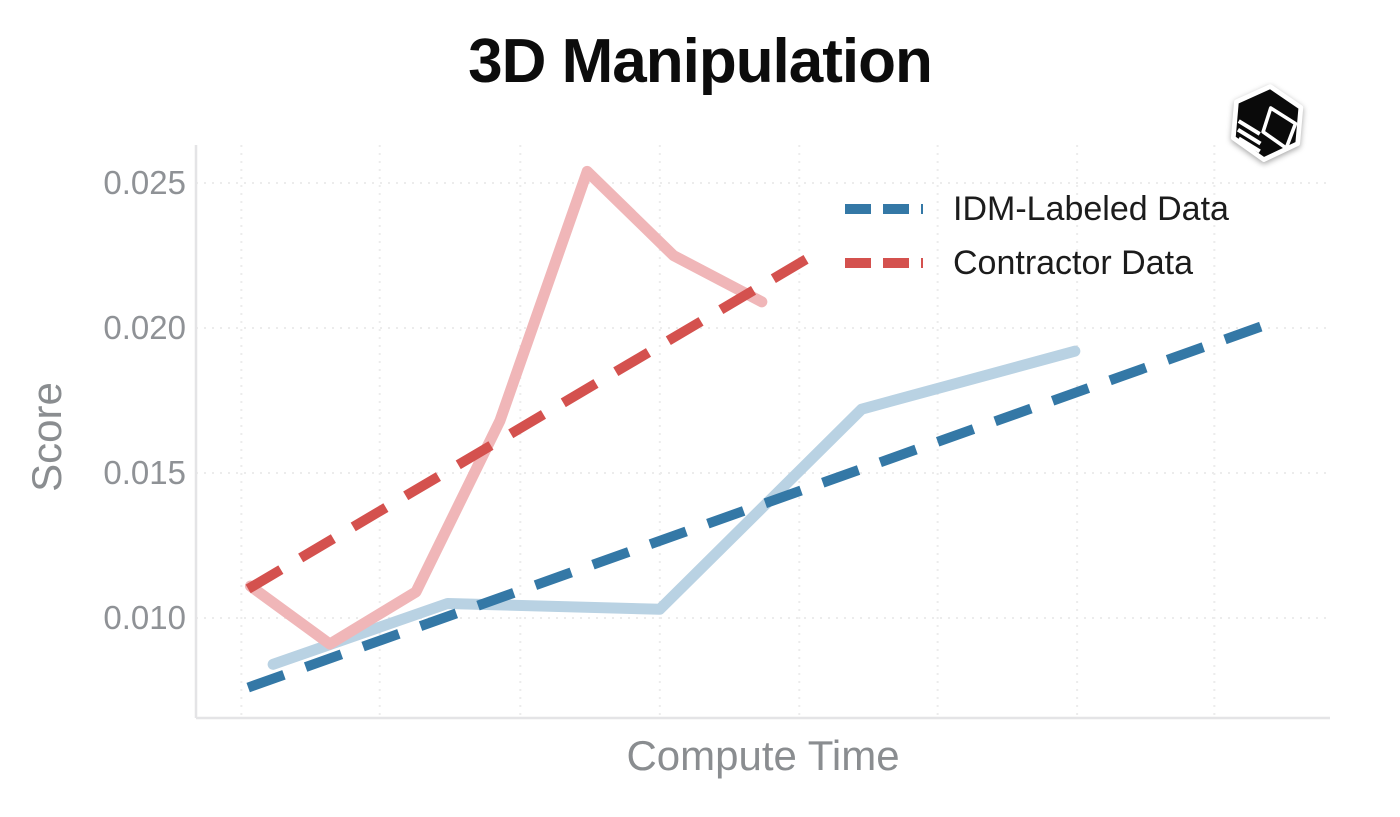 This screenshot has height=817, width=1400. What do you see at coordinates (884, 263) in the screenshot?
I see `red-dashed-line-swatch` at bounding box center [884, 263].